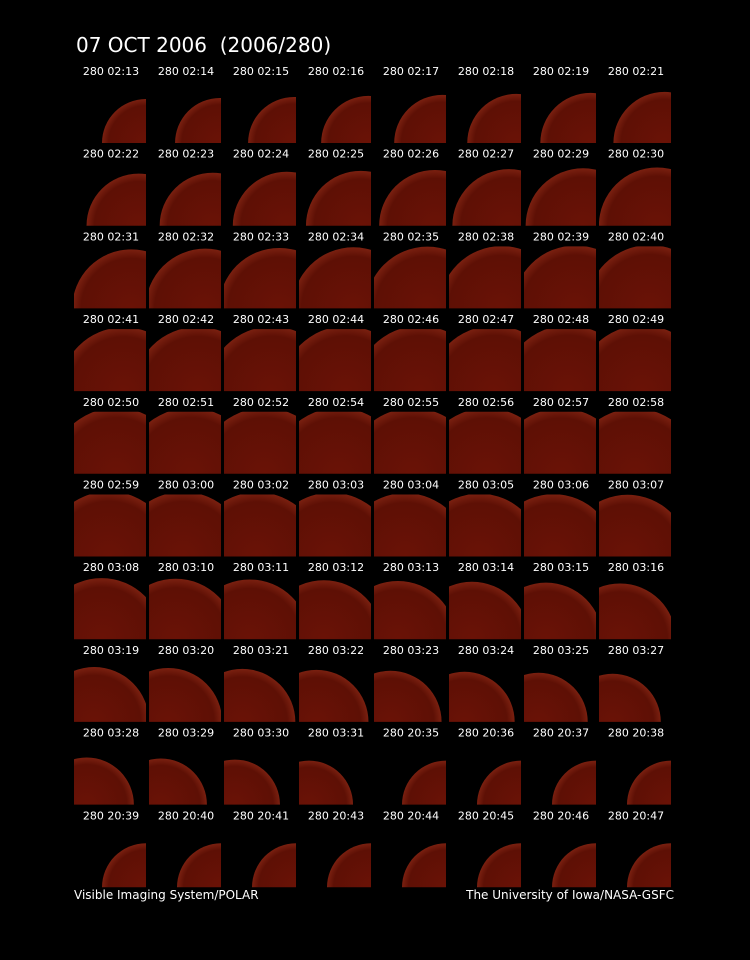 This screenshot has width=750, height=960. I want to click on frame-label: 280 02:54, so click(336, 402).